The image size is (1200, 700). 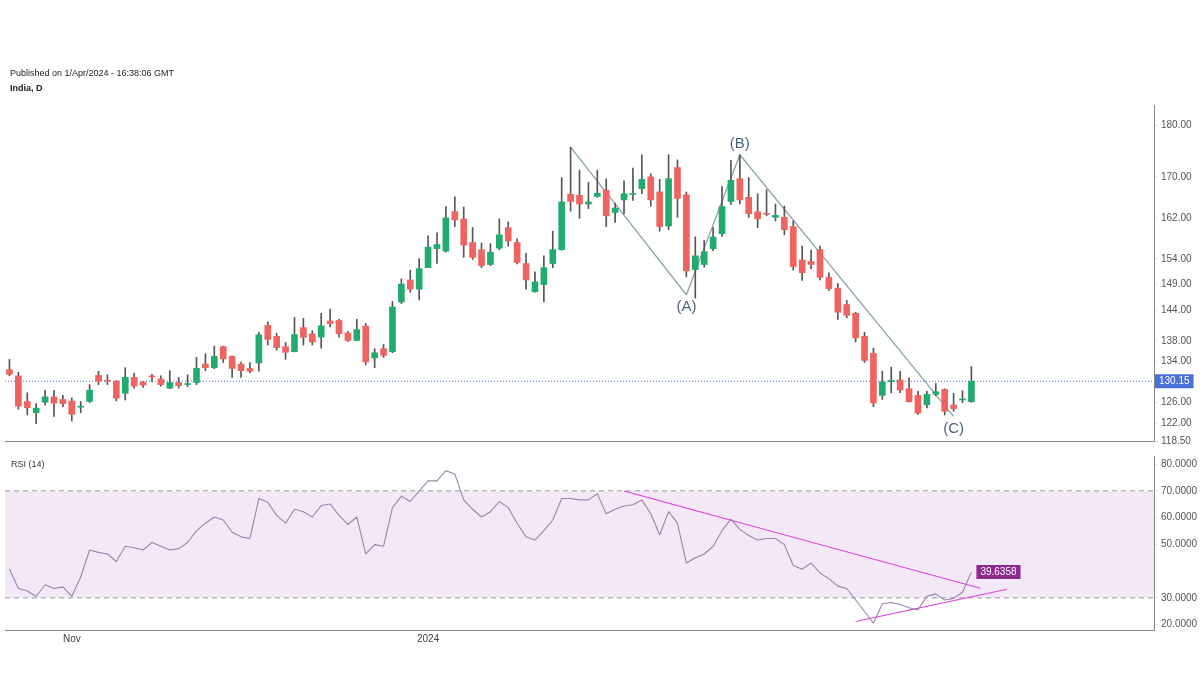 I want to click on y-tick-label: 149.00, so click(x=1177, y=284).